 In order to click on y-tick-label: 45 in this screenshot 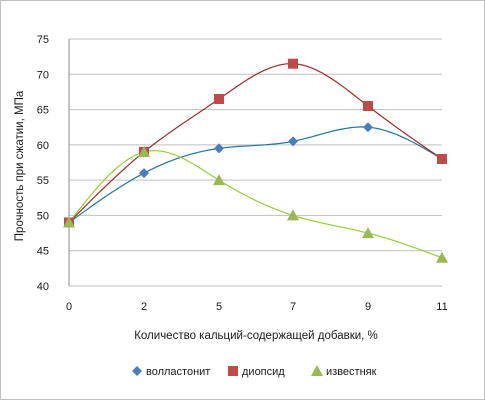, I will do `click(43, 252)`.